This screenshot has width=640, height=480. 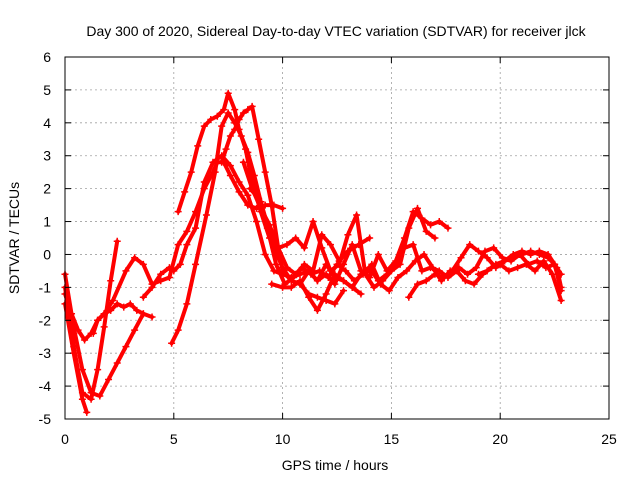 I want to click on y-tick-label: 0, so click(x=47, y=254).